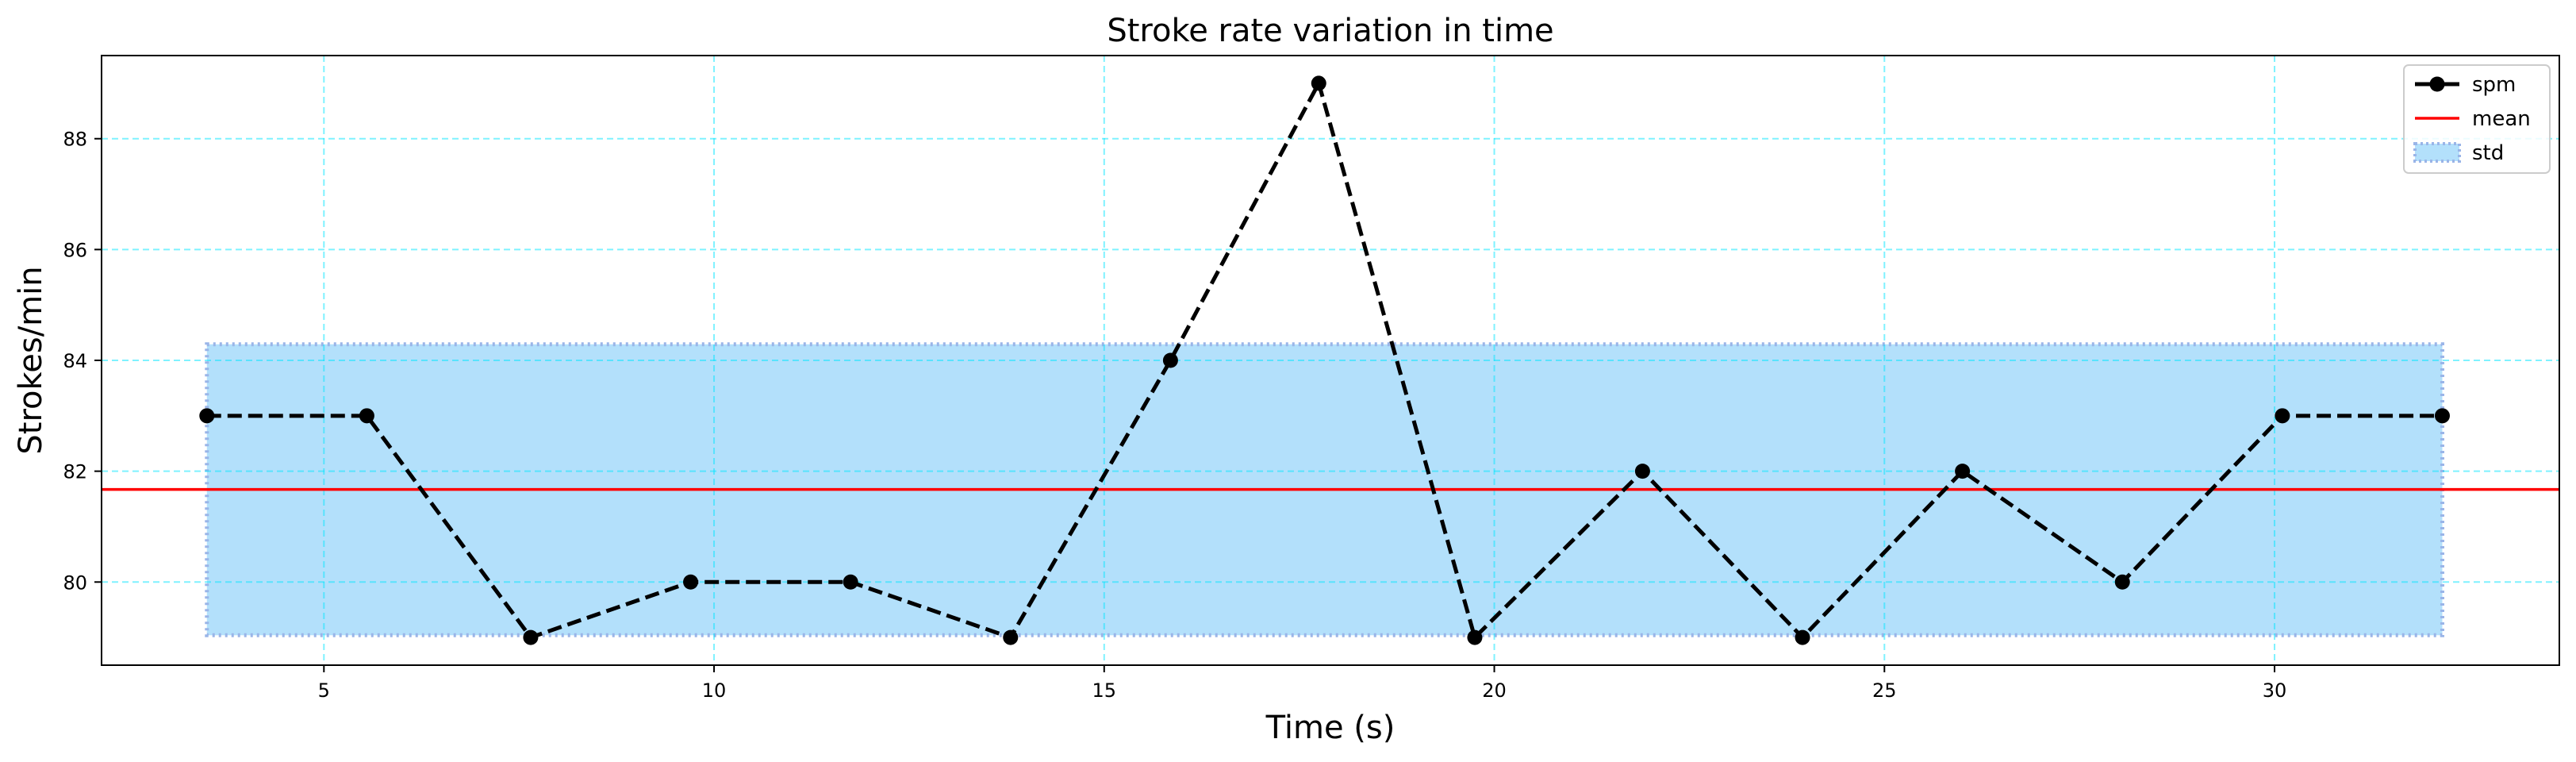 The image size is (2576, 762). What do you see at coordinates (1494, 690) in the screenshot?
I see `x-tick-label: 20` at bounding box center [1494, 690].